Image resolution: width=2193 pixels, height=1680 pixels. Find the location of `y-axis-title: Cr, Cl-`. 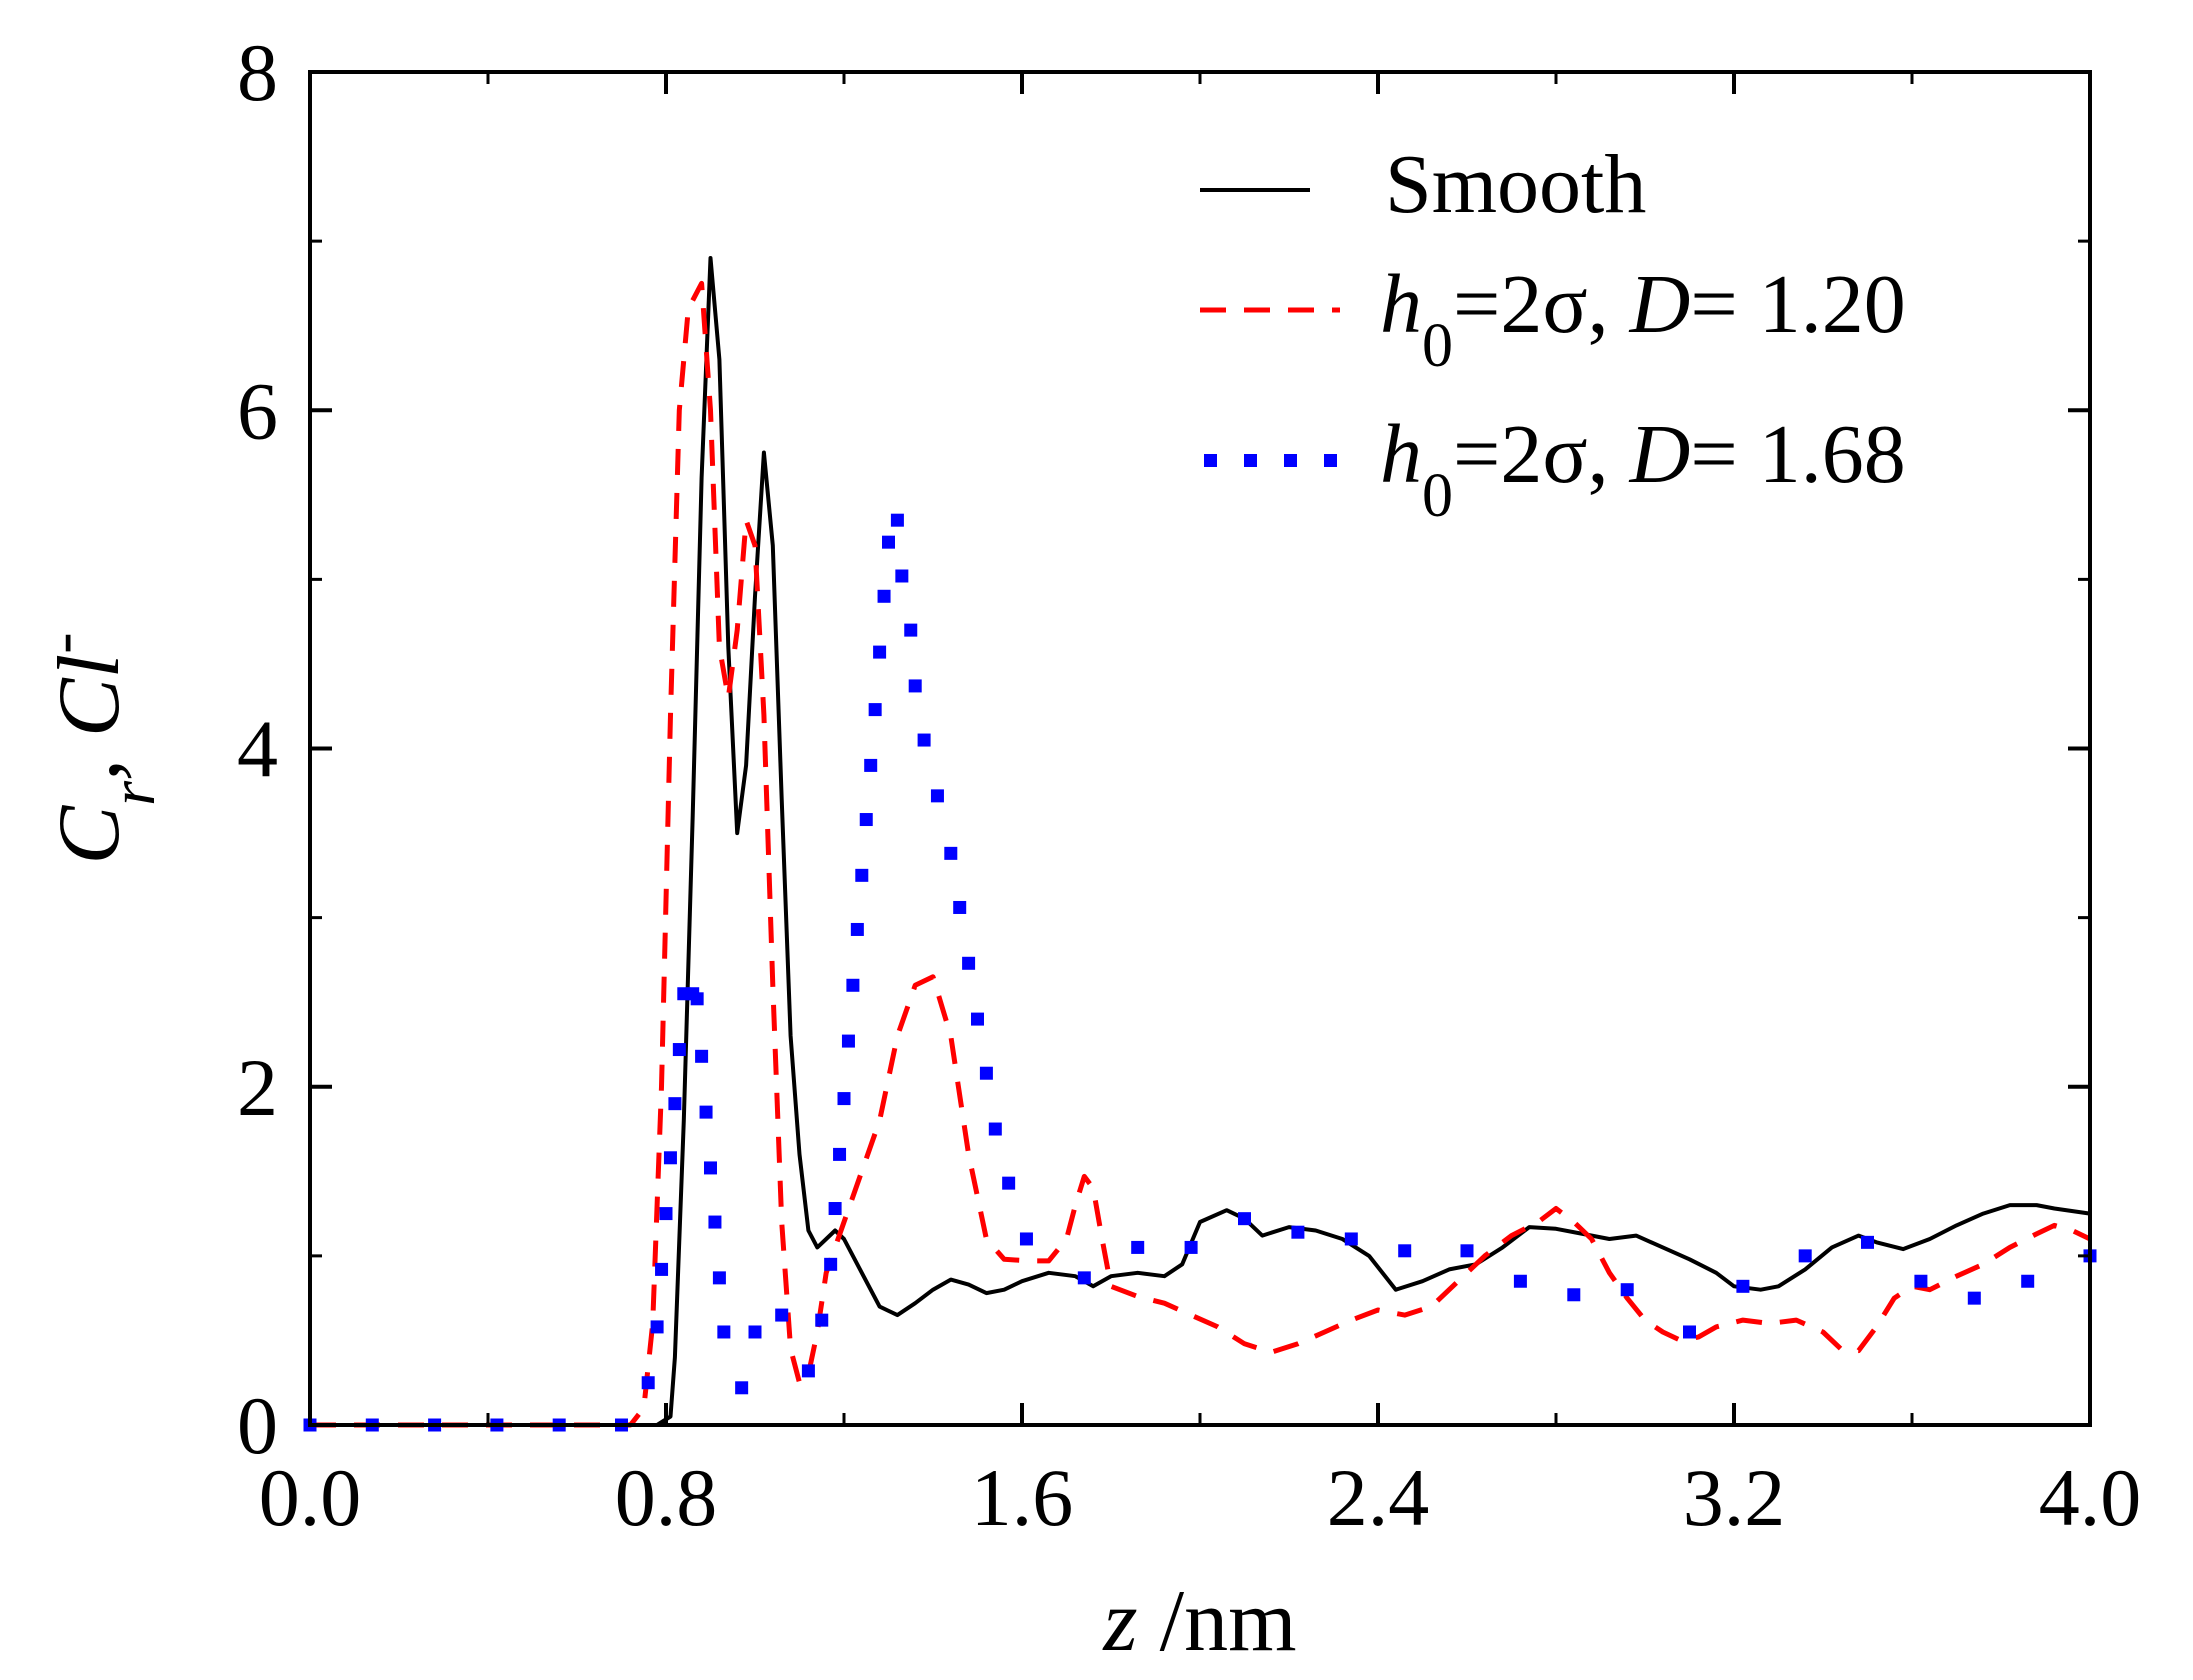

y-axis-title: Cr, Cl- is located at coordinates (97, 748).